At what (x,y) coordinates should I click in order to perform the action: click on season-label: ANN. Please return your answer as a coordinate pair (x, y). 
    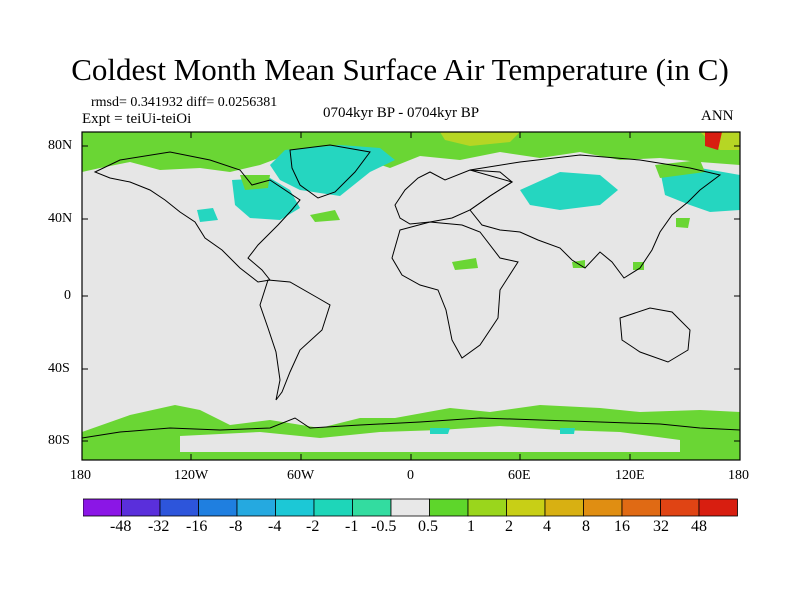
    Looking at the image, I should click on (717, 116).